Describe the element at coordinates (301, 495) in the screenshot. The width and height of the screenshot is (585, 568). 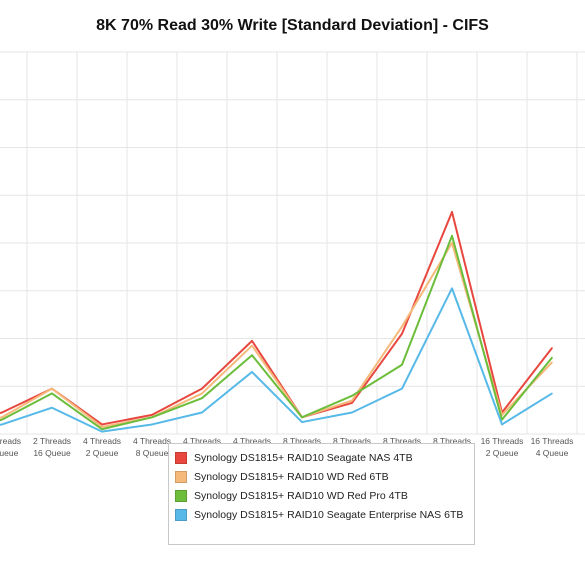
I see `legend-label: Synology DS1815+ RAID10 WD Red Pro 4TB` at that location.